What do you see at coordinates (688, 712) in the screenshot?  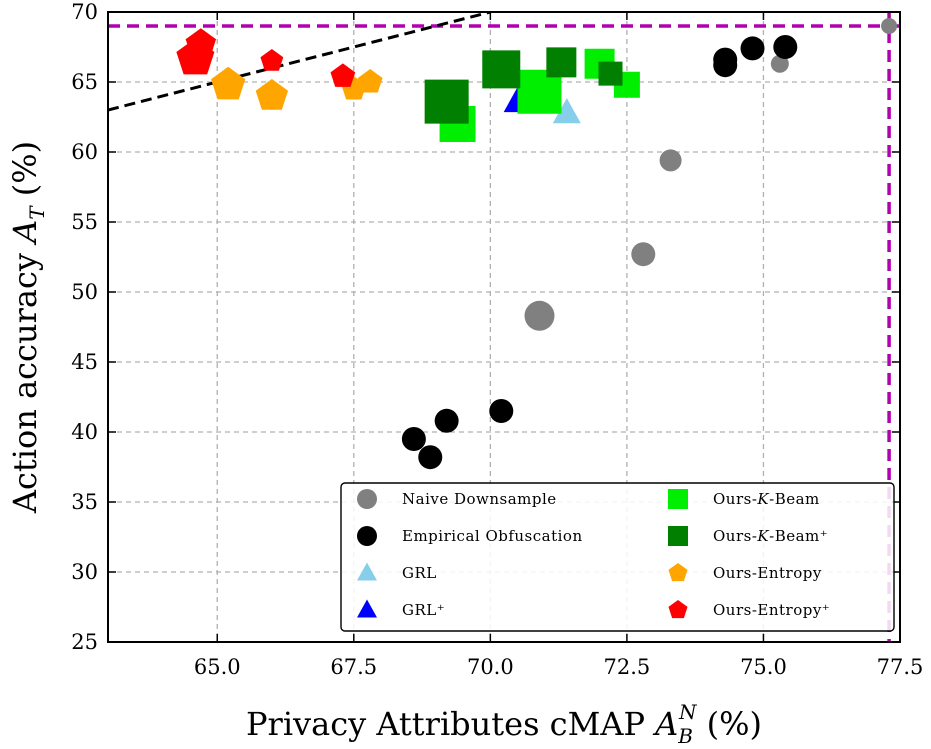 I see `x-axis-title-sup: N` at bounding box center [688, 712].